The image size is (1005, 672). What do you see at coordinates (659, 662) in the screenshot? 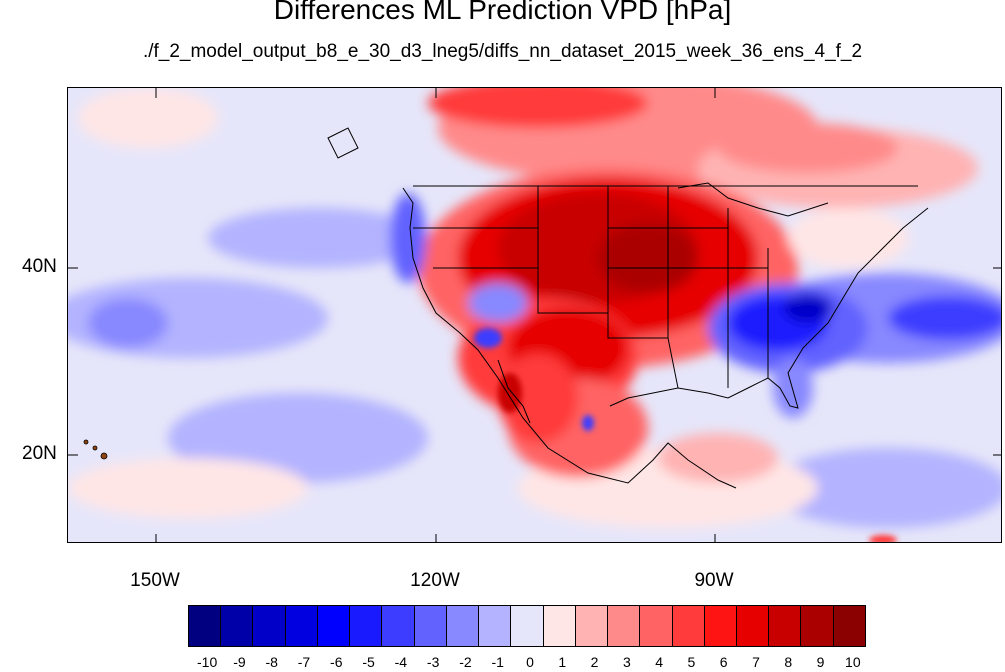
I see `colorbar-tick-label: 4` at bounding box center [659, 662].